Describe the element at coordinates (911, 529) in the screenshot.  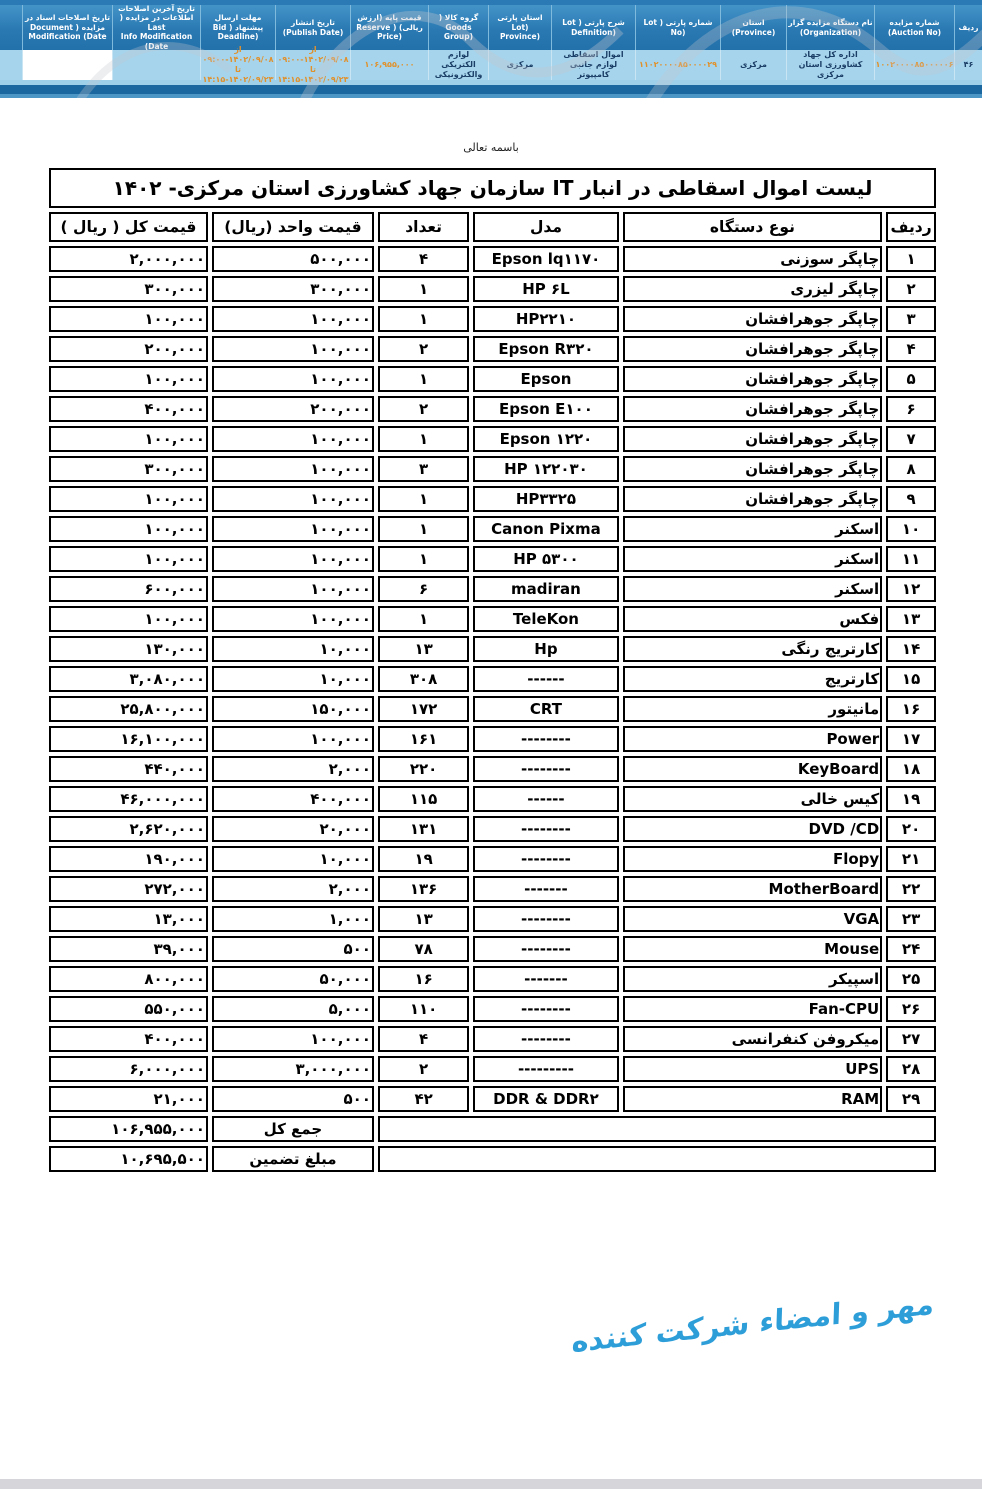
I see `cell-row-number: ۱۰` at that location.